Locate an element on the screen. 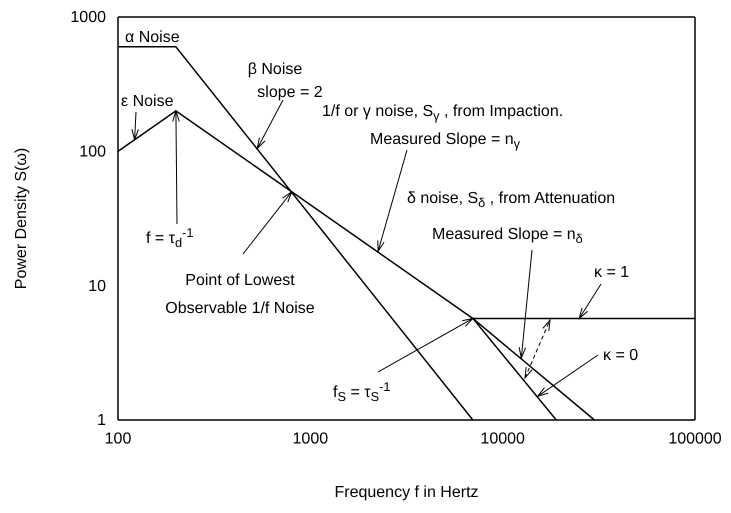  y-tick-label: 100 is located at coordinates (92, 151).